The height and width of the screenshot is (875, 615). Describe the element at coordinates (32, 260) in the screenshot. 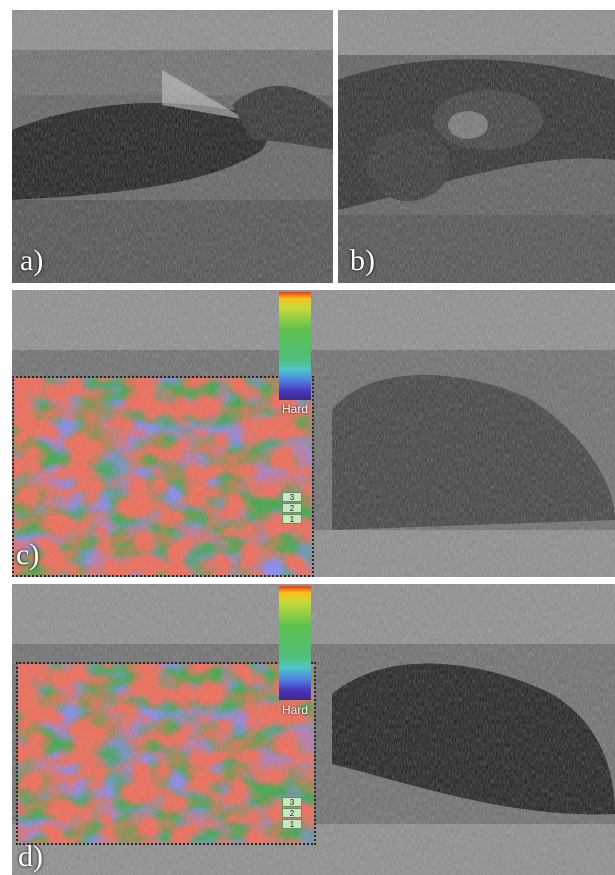

I see `panel-label-a: a)` at that location.